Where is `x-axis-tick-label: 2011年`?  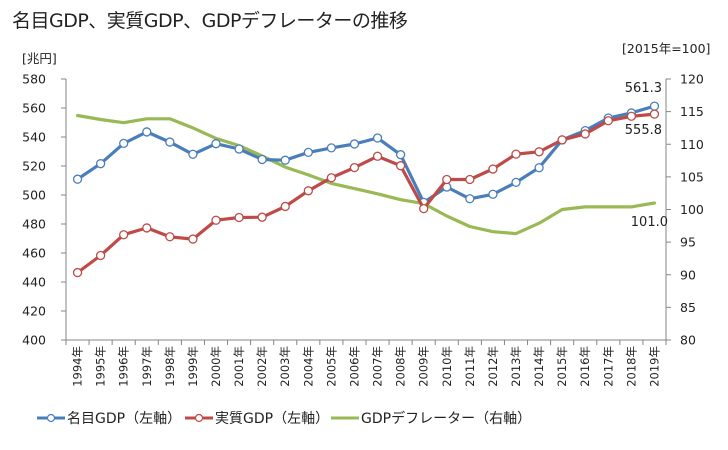 x-axis-tick-label: 2011年 is located at coordinates (470, 366).